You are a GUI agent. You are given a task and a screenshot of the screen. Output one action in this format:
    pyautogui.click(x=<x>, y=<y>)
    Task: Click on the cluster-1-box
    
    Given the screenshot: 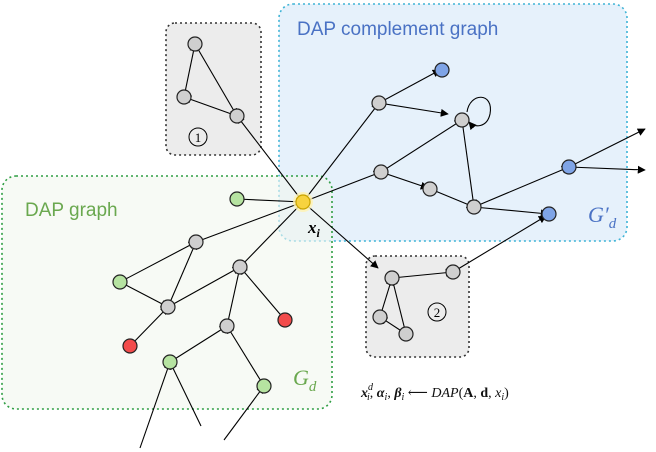 What is the action you would take?
    pyautogui.click(x=213, y=89)
    